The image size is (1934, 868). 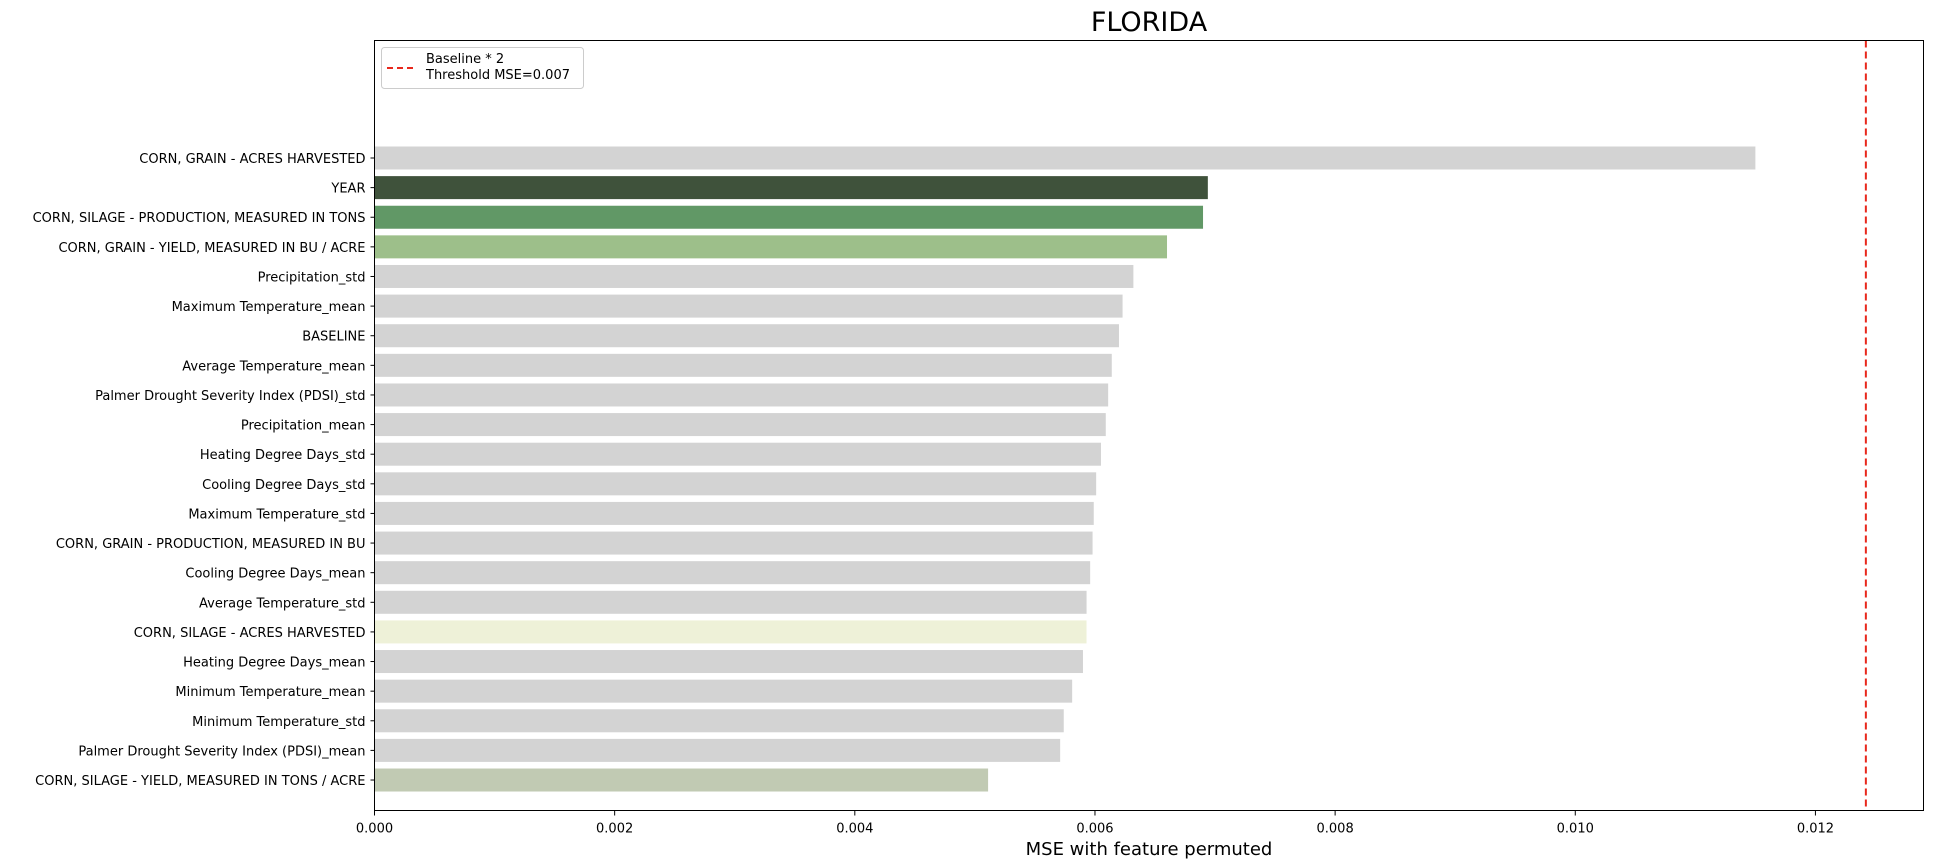 I want to click on category-label-10: Heating Degree Days_std, so click(x=283, y=455).